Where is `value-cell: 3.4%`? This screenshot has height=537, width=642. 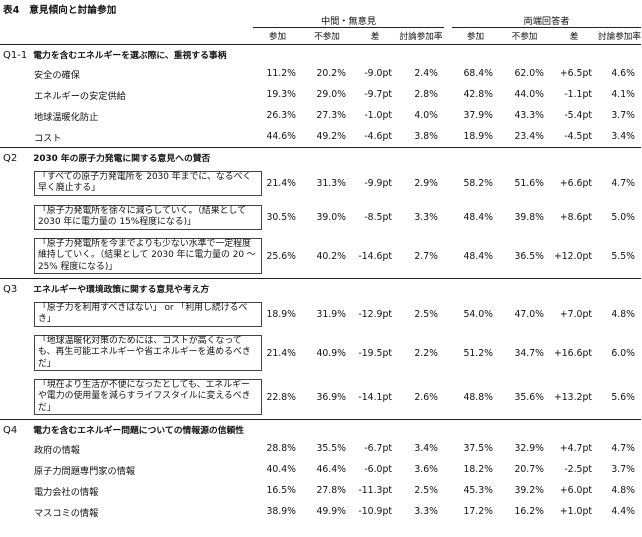 value-cell: 3.4% is located at coordinates (426, 448).